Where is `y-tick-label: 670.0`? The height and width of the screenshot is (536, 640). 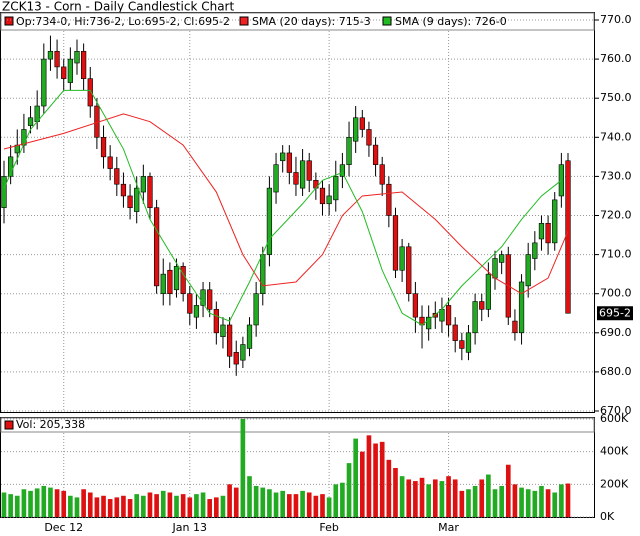 y-tick-label: 670.0 is located at coordinates (616, 410).